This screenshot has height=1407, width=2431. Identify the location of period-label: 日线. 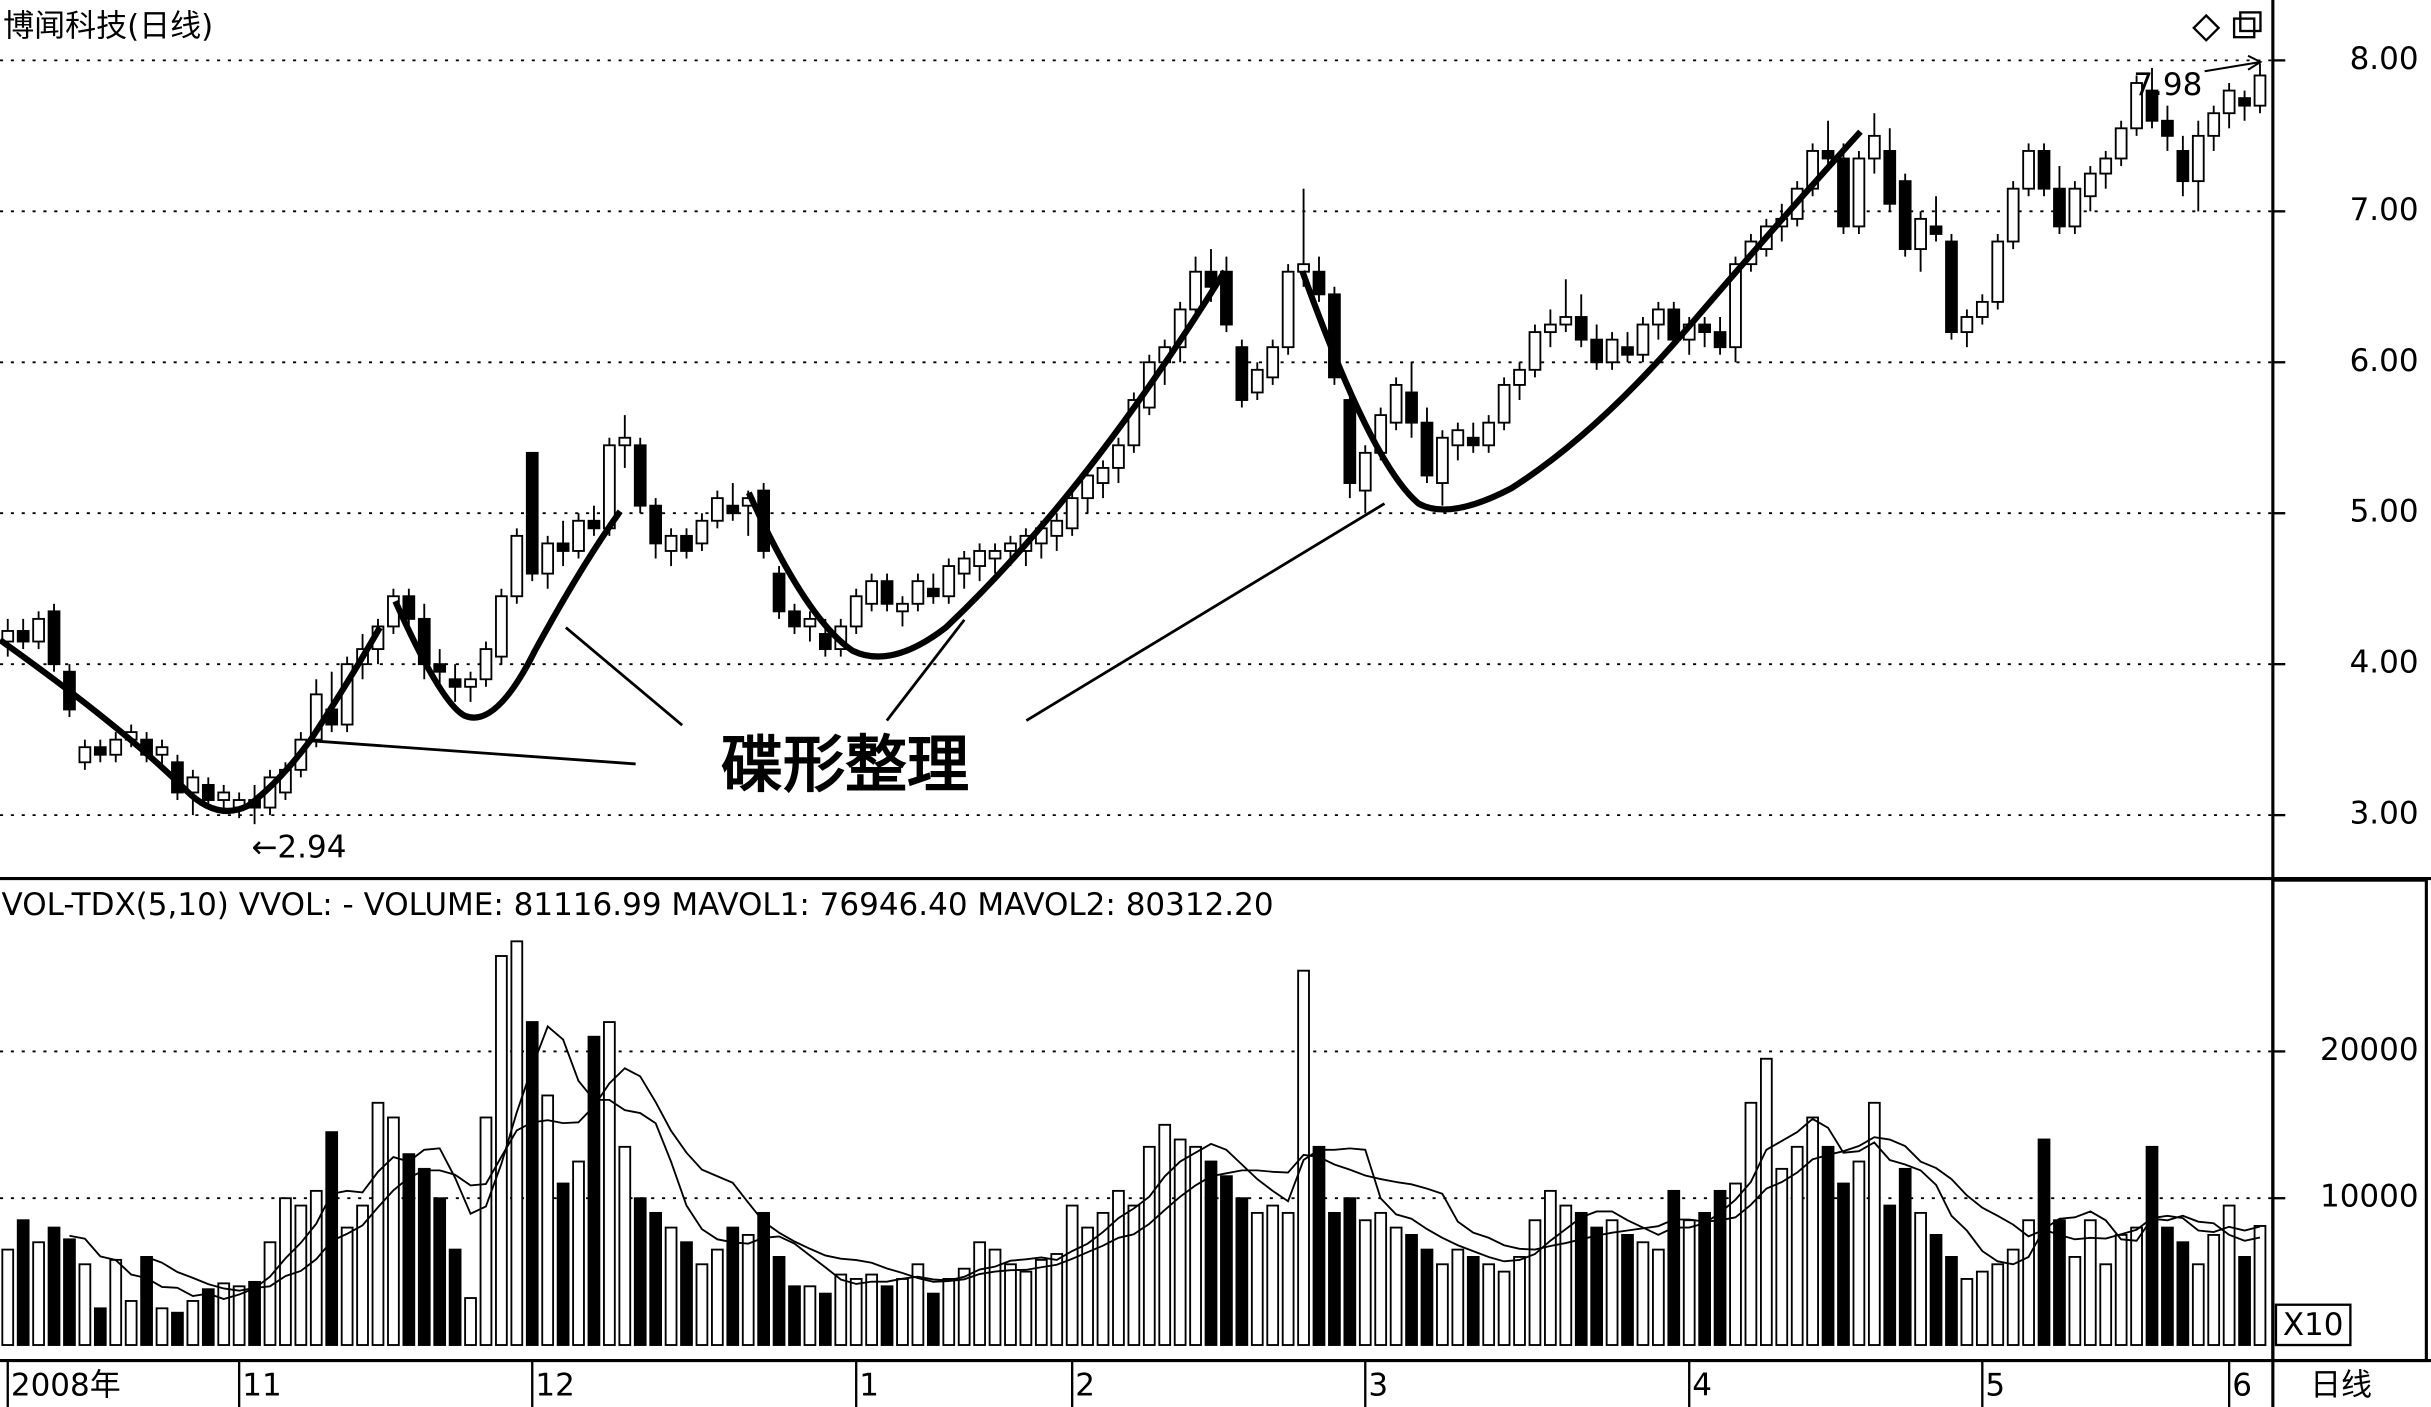
(2341, 1385).